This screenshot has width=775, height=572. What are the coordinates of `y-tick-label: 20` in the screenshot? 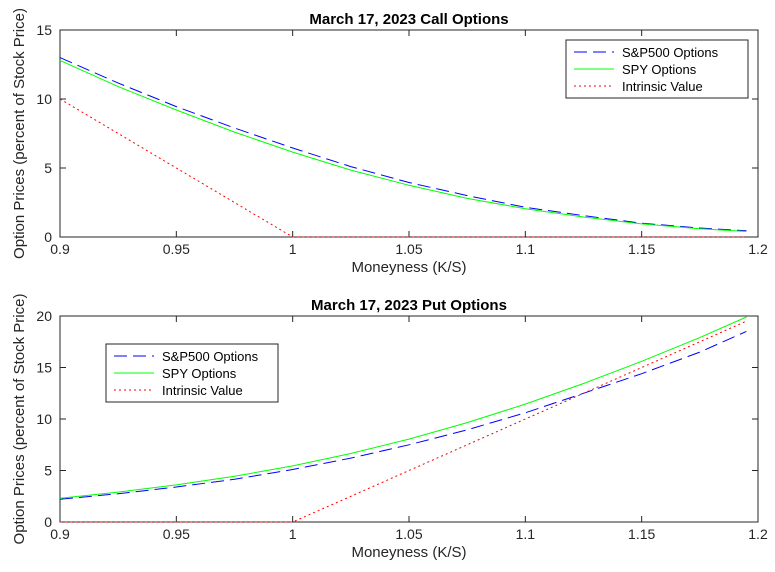 It's located at (44, 316).